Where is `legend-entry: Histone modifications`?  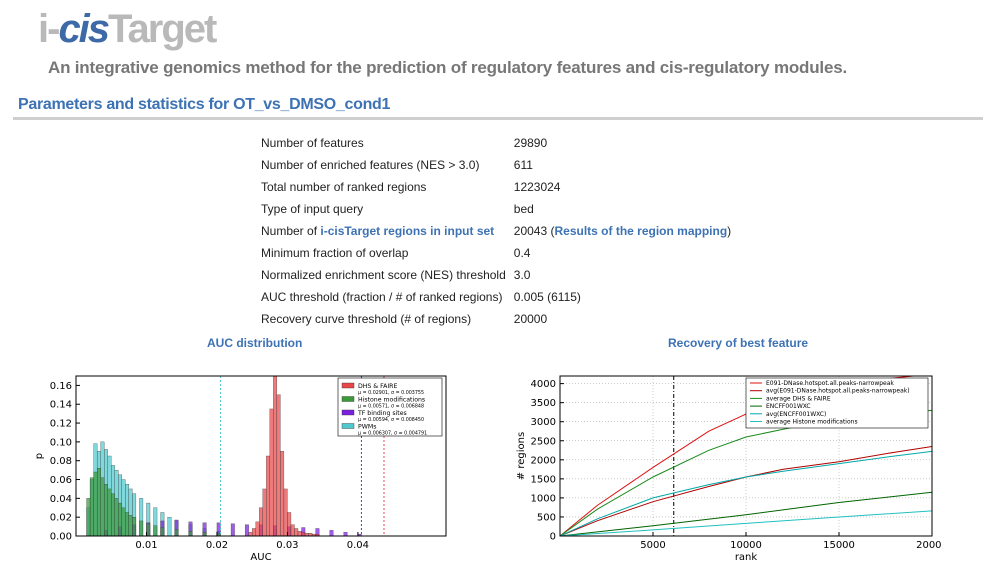 legend-entry: Histone modifications is located at coordinates (391, 400).